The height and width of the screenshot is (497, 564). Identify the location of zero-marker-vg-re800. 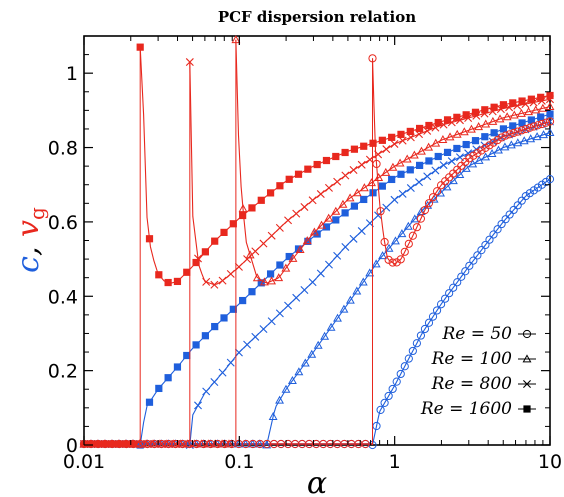
(161, 444).